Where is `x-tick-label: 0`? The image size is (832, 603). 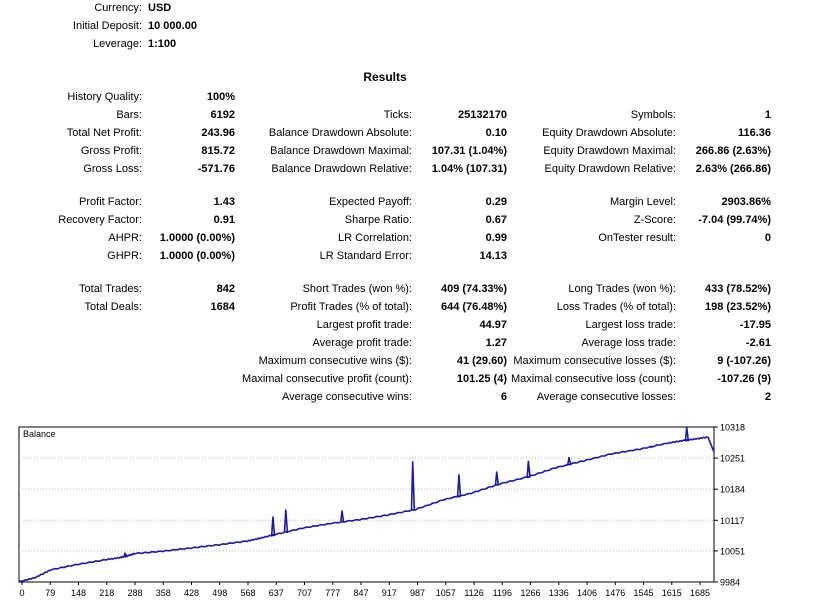
x-tick-label: 0 is located at coordinates (21, 593).